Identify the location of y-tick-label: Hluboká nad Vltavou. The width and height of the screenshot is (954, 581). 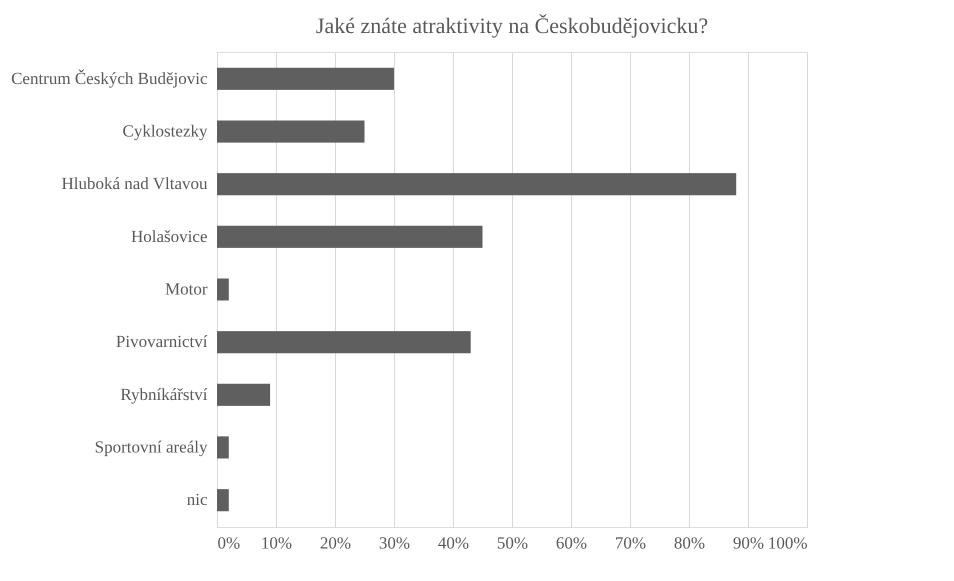
(134, 184).